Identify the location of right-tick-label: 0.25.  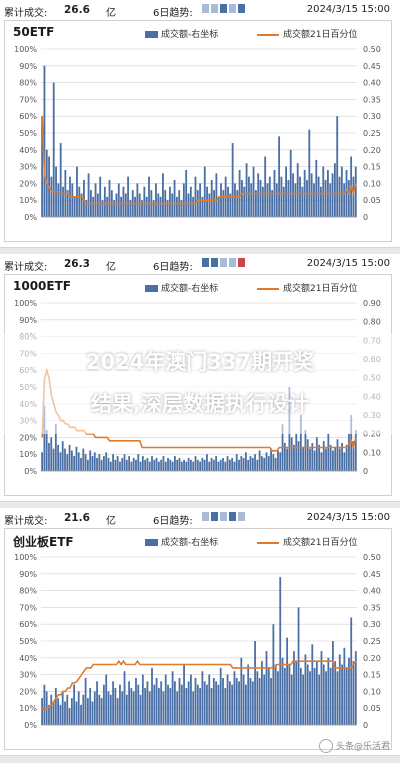
(372, 133).